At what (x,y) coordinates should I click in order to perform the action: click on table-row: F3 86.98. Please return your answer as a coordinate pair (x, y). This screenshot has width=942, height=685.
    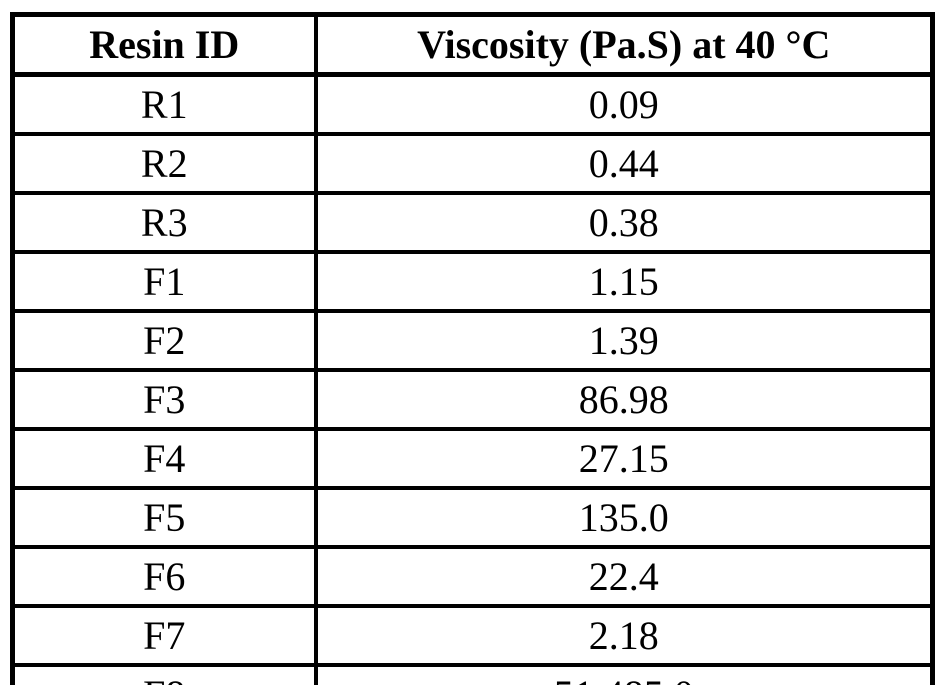
    Looking at the image, I should click on (472, 399).